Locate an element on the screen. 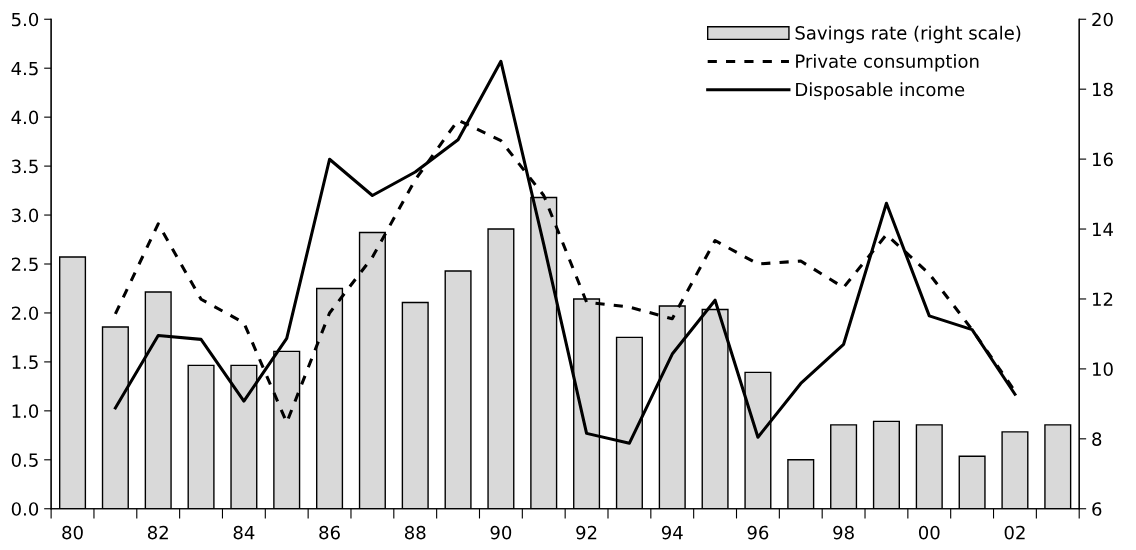  x-tick-label: 94 is located at coordinates (672, 532).